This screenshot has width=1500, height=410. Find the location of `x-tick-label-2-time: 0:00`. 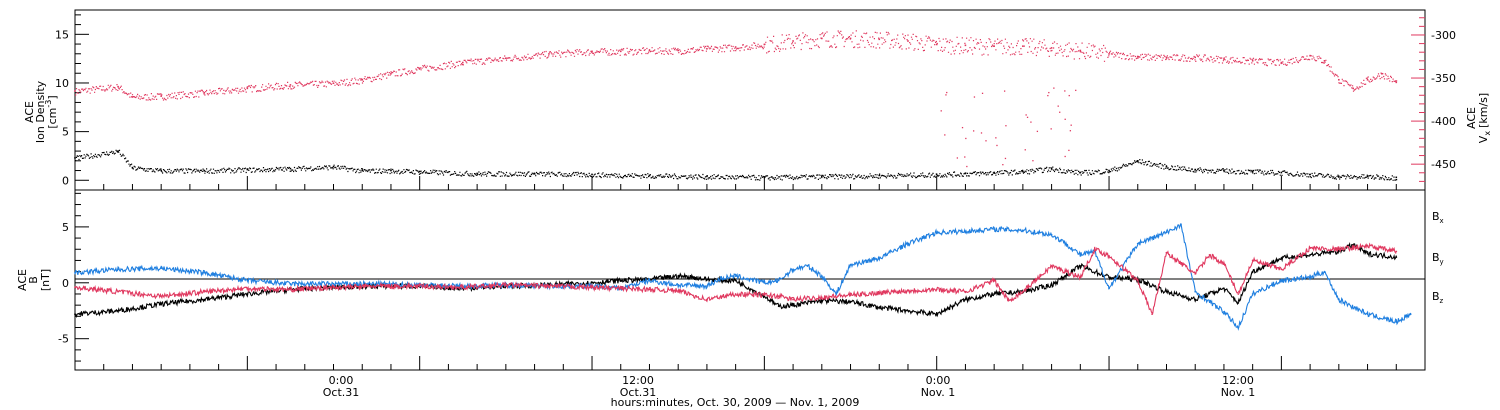

x-tick-label-2-time: 0:00 is located at coordinates (938, 380).